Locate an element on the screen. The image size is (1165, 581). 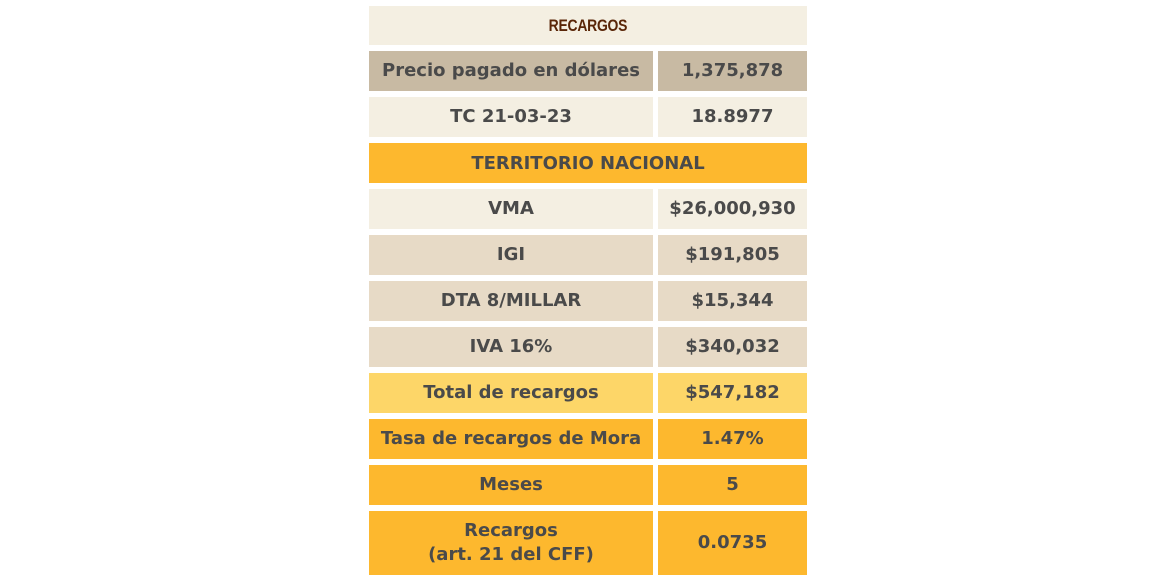
row-label: DTA 8/MILLAR is located at coordinates (511, 301).